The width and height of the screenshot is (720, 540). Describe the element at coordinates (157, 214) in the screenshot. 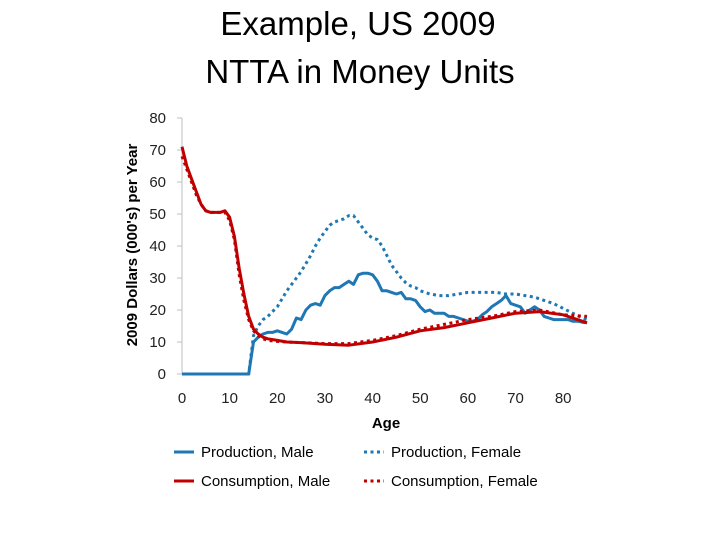

I see `y-tick-label: 50` at that location.